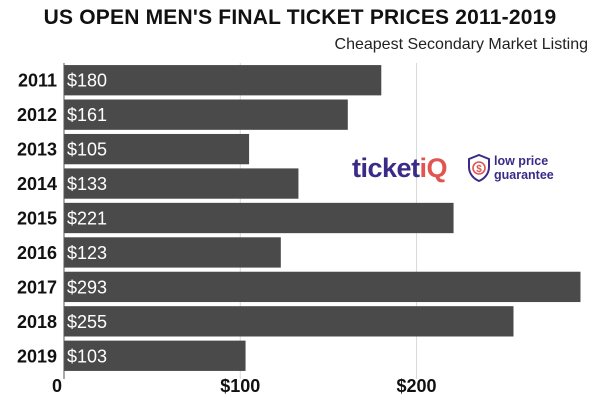 Image resolution: width=600 pixels, height=403 pixels. What do you see at coordinates (155, 355) in the screenshot?
I see `bar-2019` at bounding box center [155, 355].